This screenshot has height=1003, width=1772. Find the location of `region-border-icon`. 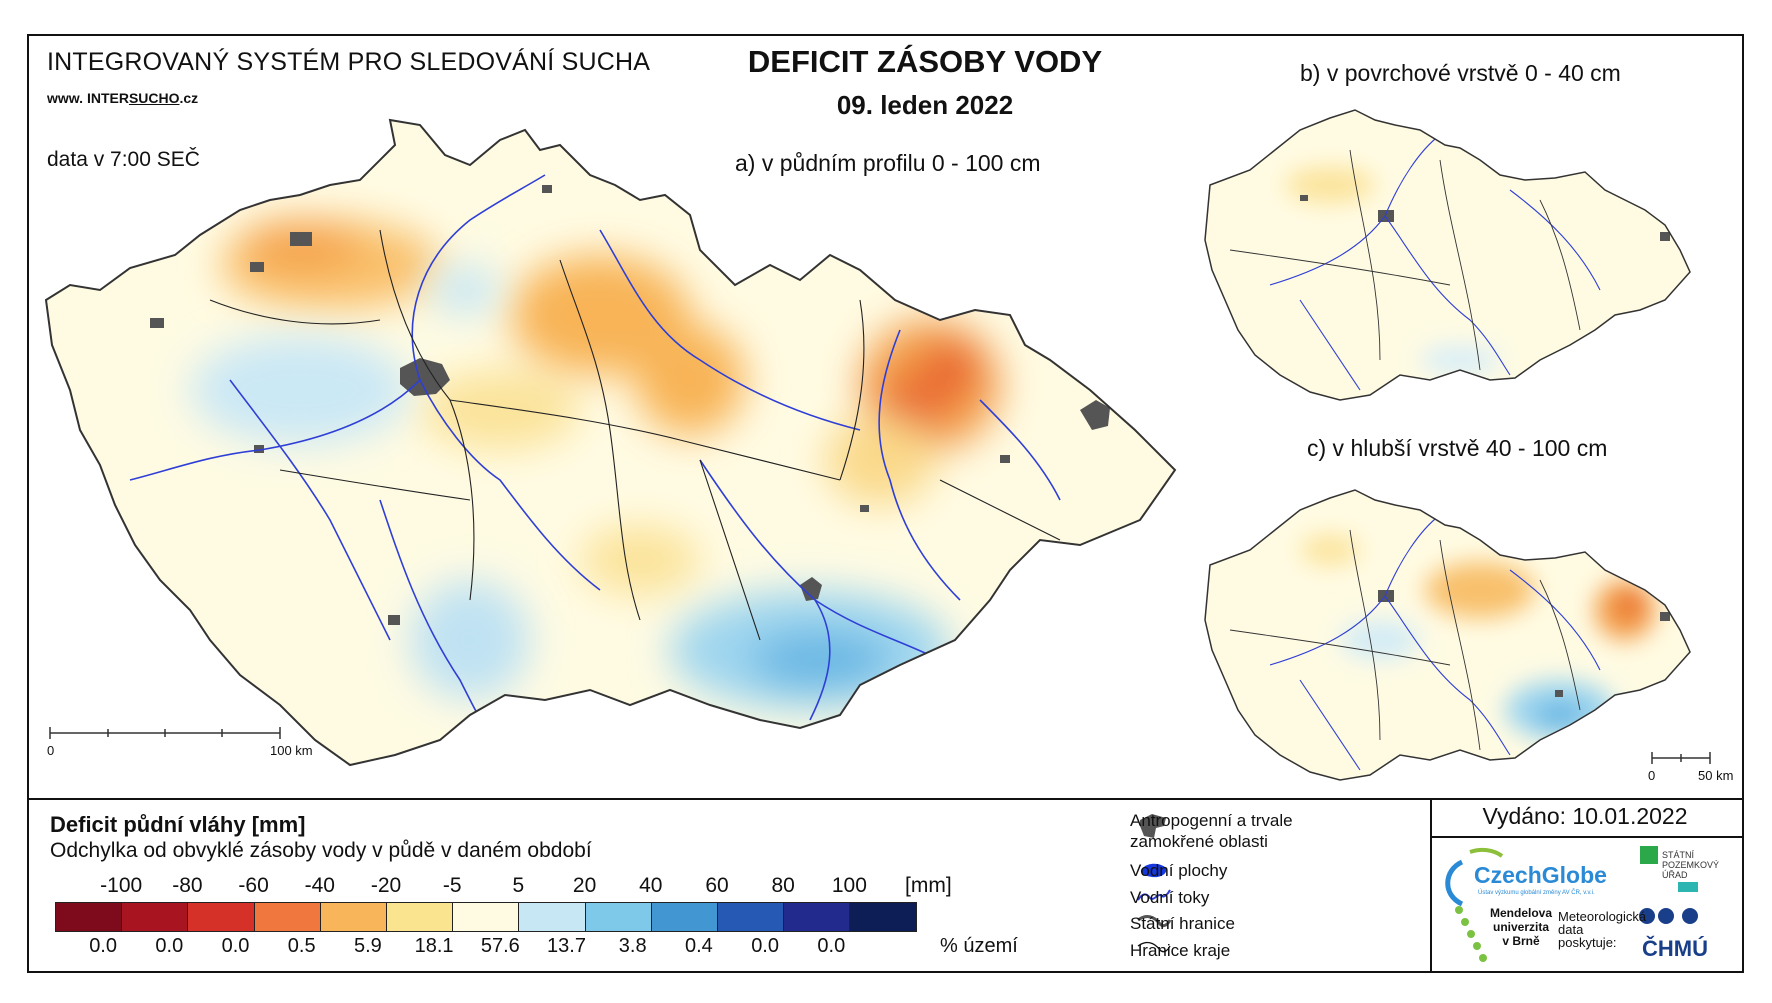

region-border-icon is located at coordinates (1154, 947).